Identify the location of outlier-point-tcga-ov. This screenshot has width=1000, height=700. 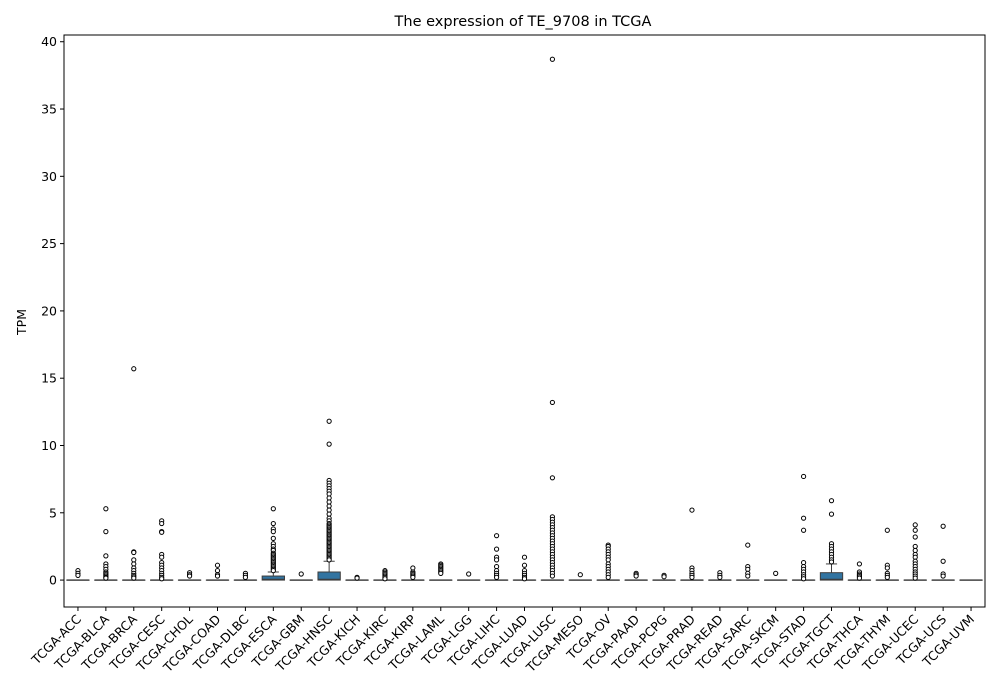
(608, 577).